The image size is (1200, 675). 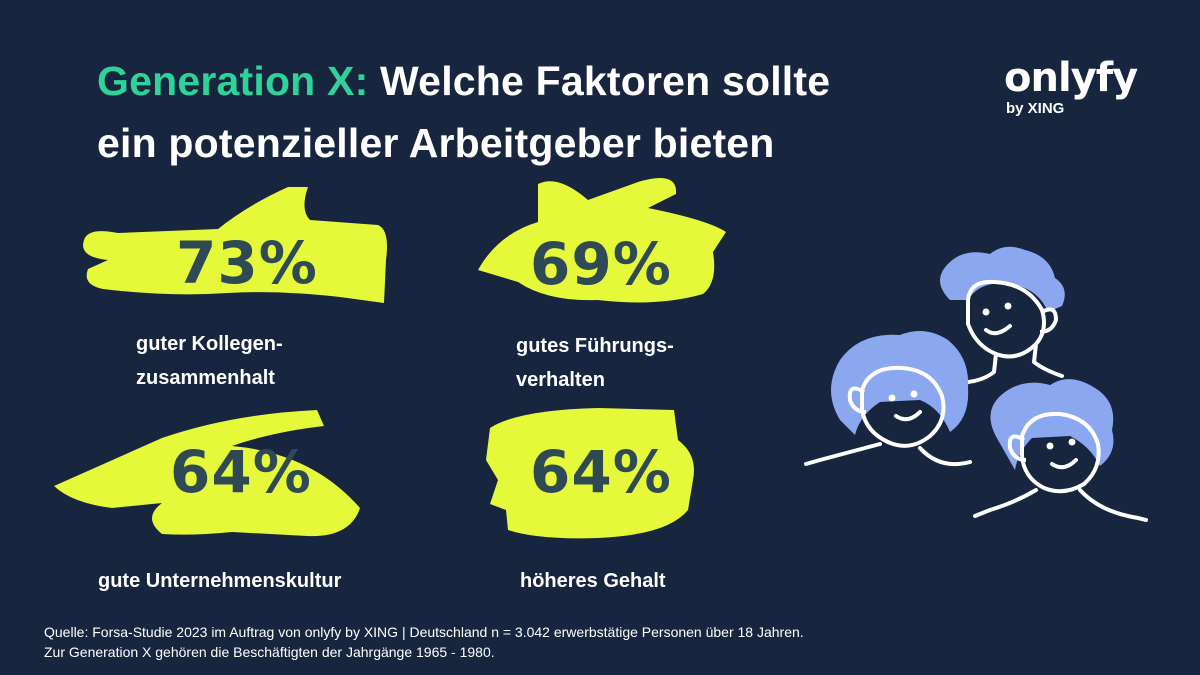 I want to click on stat-label: guter Kollegen- zusammenhalt, so click(x=209, y=361).